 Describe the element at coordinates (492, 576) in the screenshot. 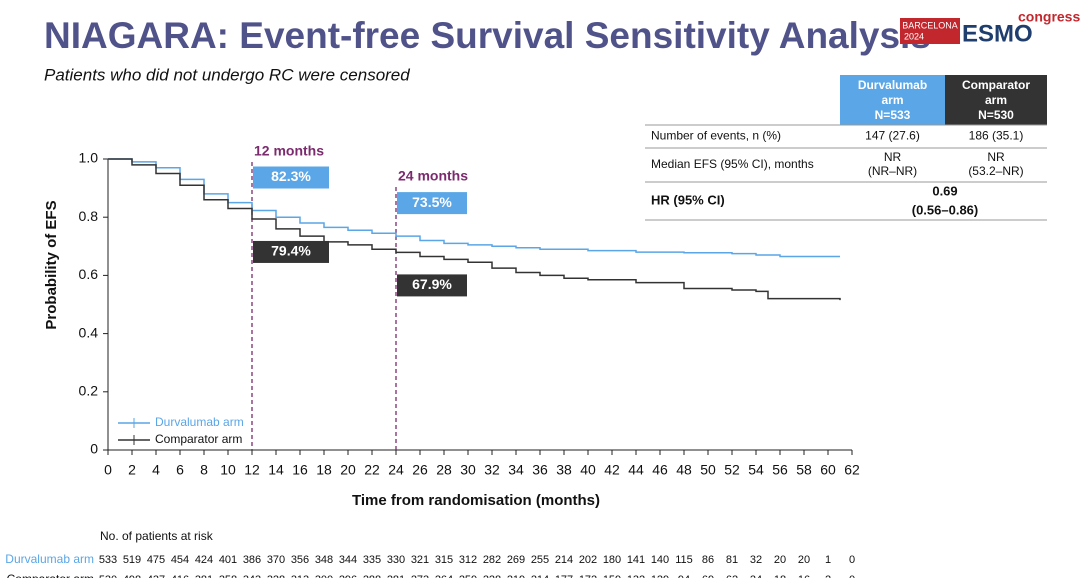

I see `risk-count: 228` at that location.